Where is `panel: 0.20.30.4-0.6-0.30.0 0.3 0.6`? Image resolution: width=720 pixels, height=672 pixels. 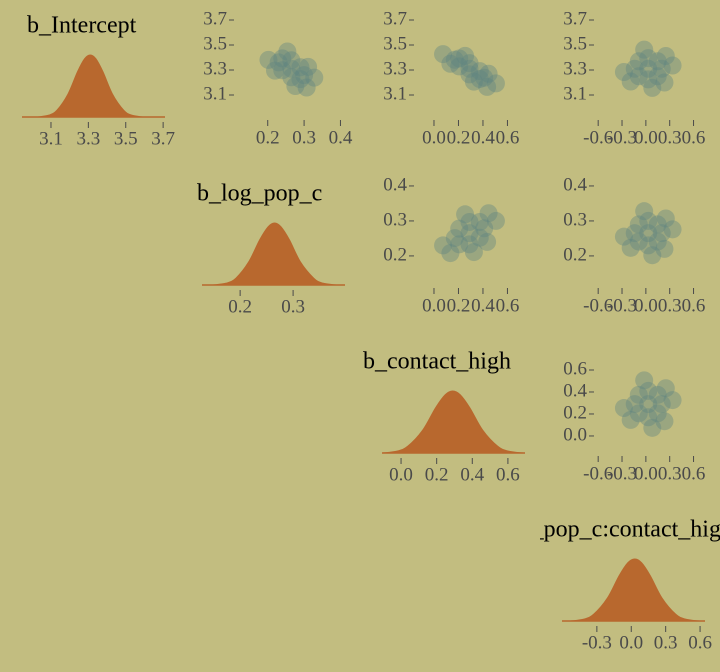
panel: 0.20.30.4-0.6-0.30.0 0.3 0.6 is located at coordinates (634, 245).